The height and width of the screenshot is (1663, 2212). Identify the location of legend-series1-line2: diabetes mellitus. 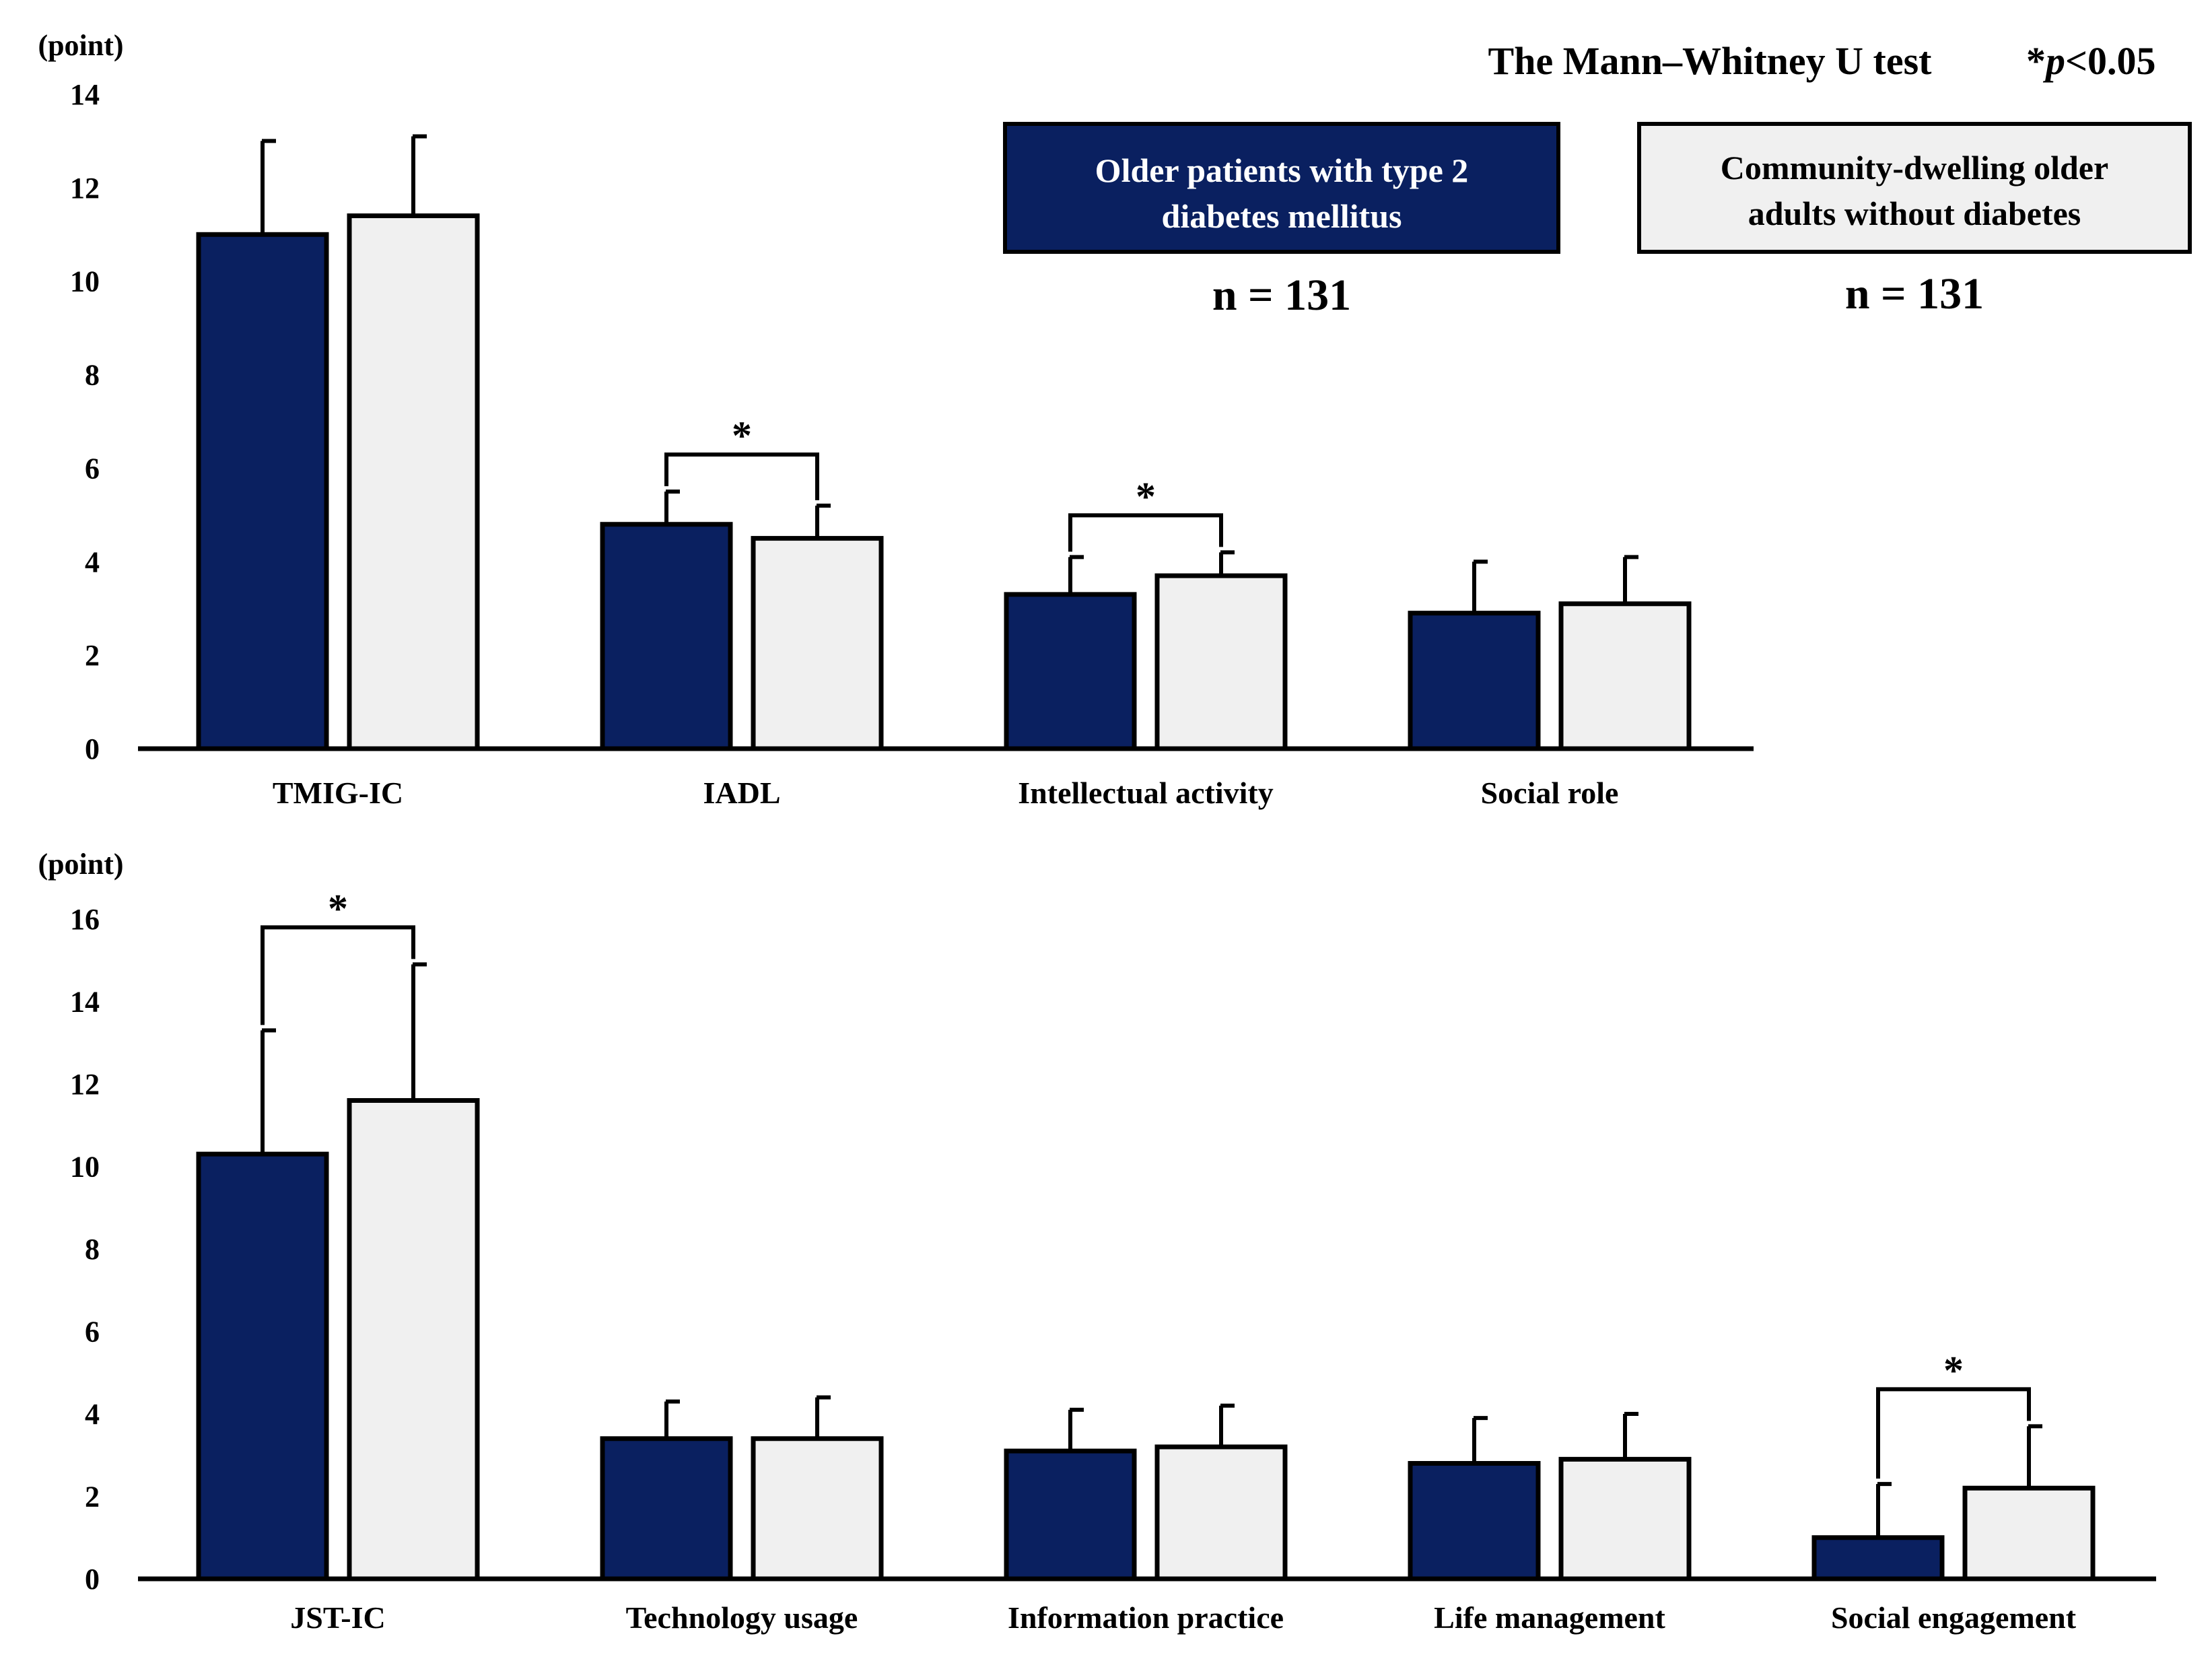
(1282, 216).